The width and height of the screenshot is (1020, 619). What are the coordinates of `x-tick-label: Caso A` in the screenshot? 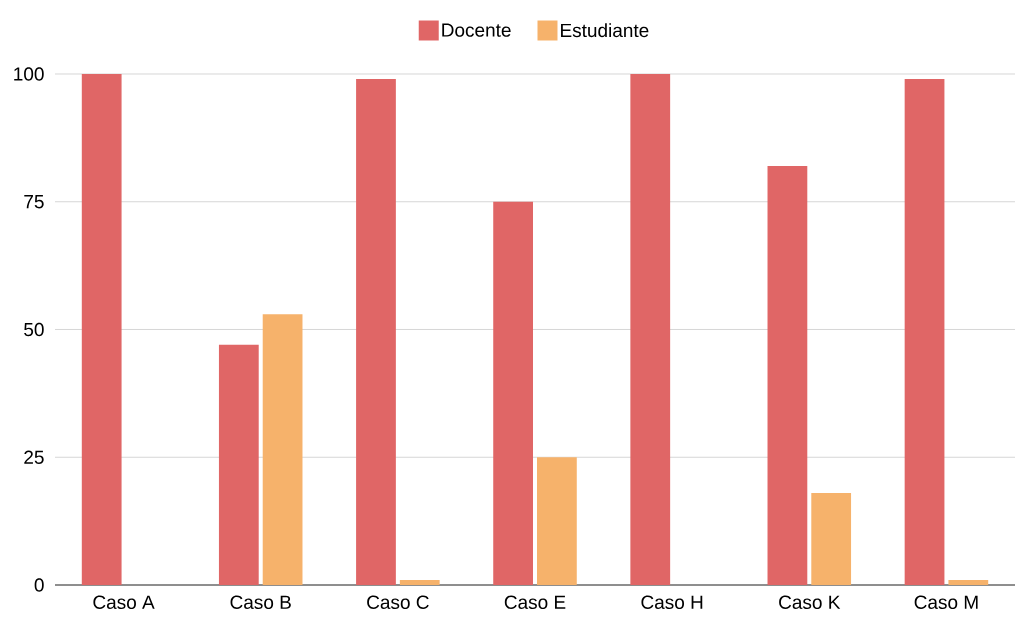 It's located at (124, 602).